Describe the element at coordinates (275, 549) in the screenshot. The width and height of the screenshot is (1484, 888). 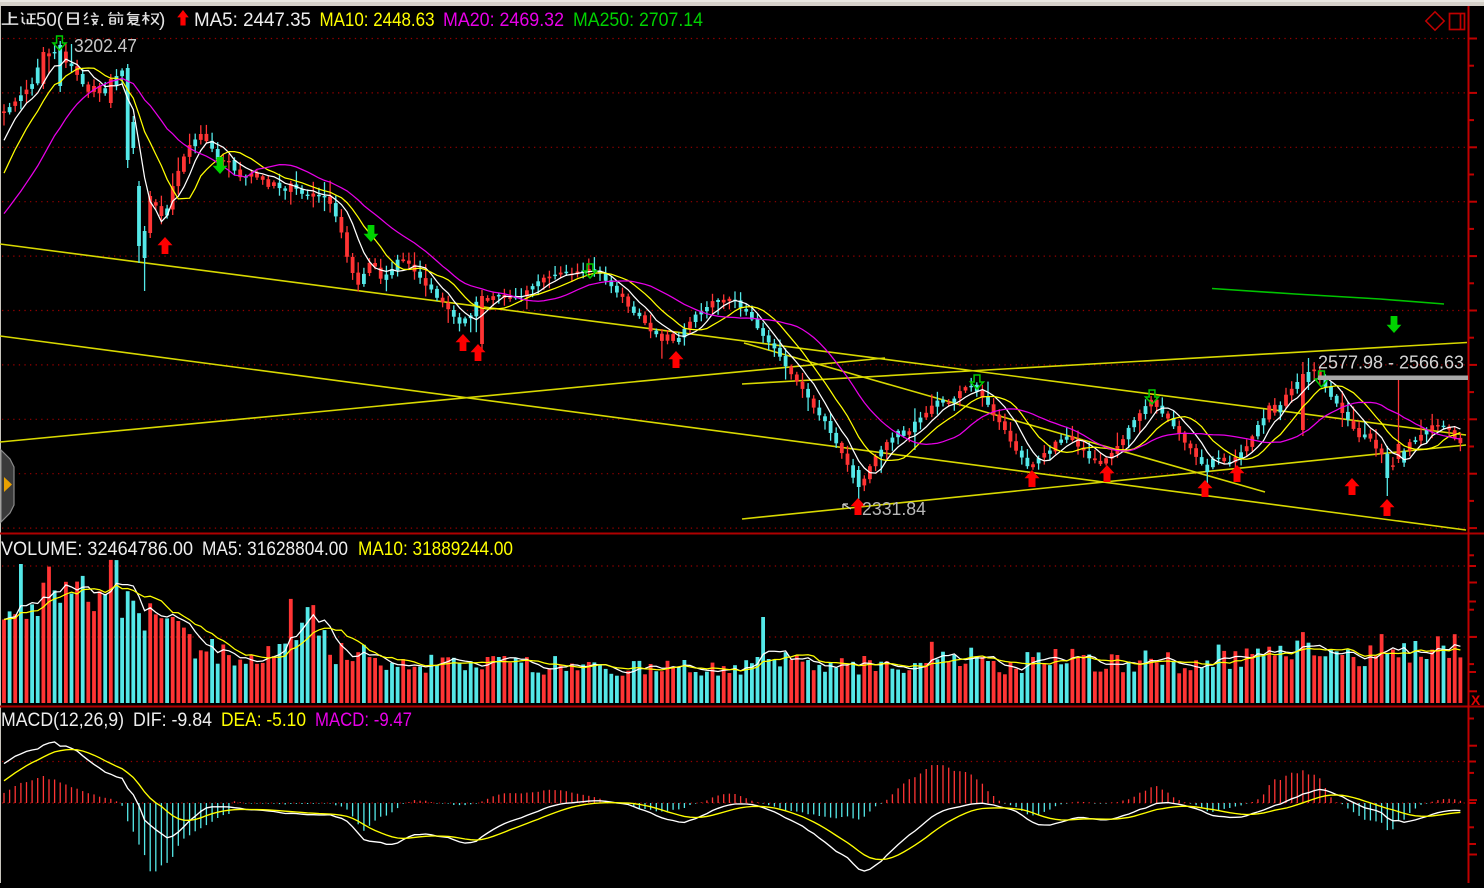
I see `svg-text: MA5: 31628804.00` at that location.